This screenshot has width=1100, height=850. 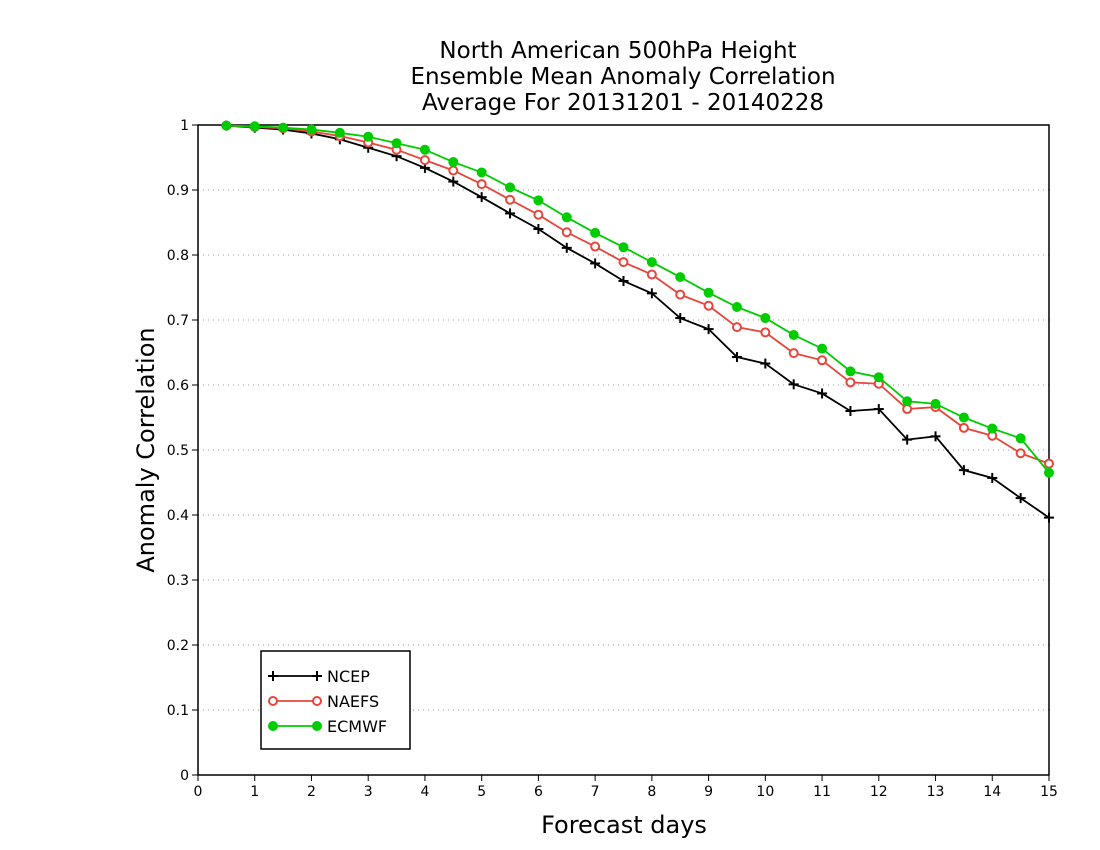 I want to click on x-tick-label: 8, so click(x=651, y=792).